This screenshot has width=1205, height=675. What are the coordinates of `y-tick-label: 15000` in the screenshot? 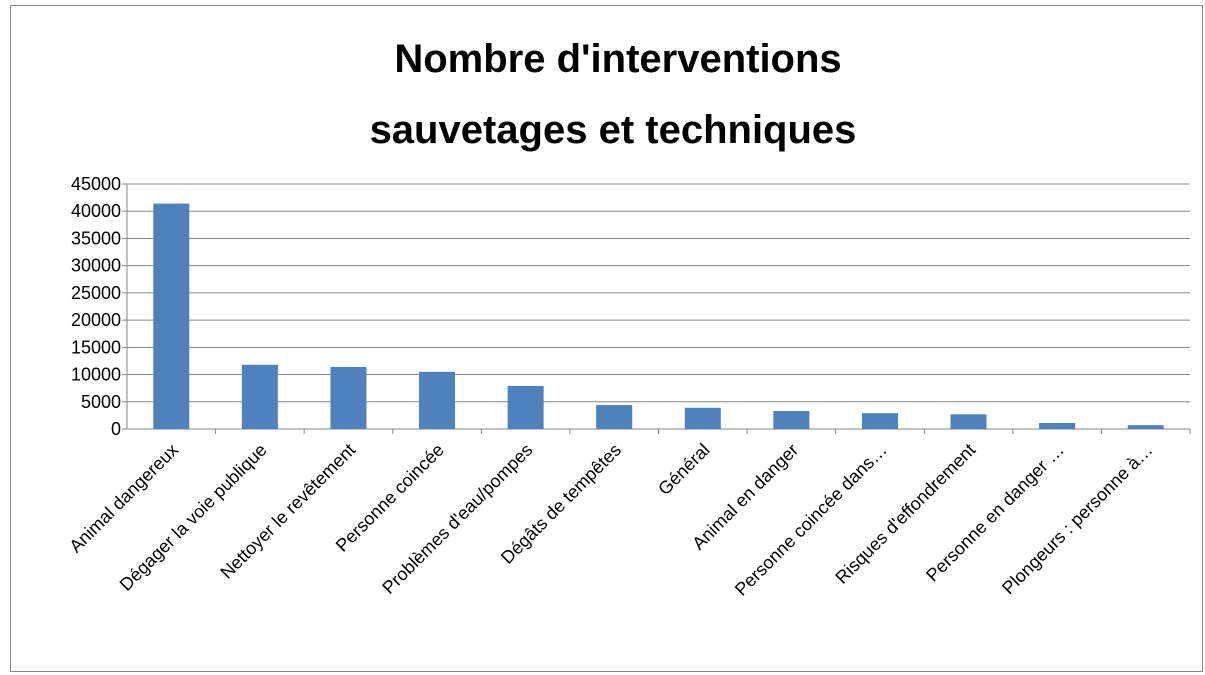 It's located at (96, 347).